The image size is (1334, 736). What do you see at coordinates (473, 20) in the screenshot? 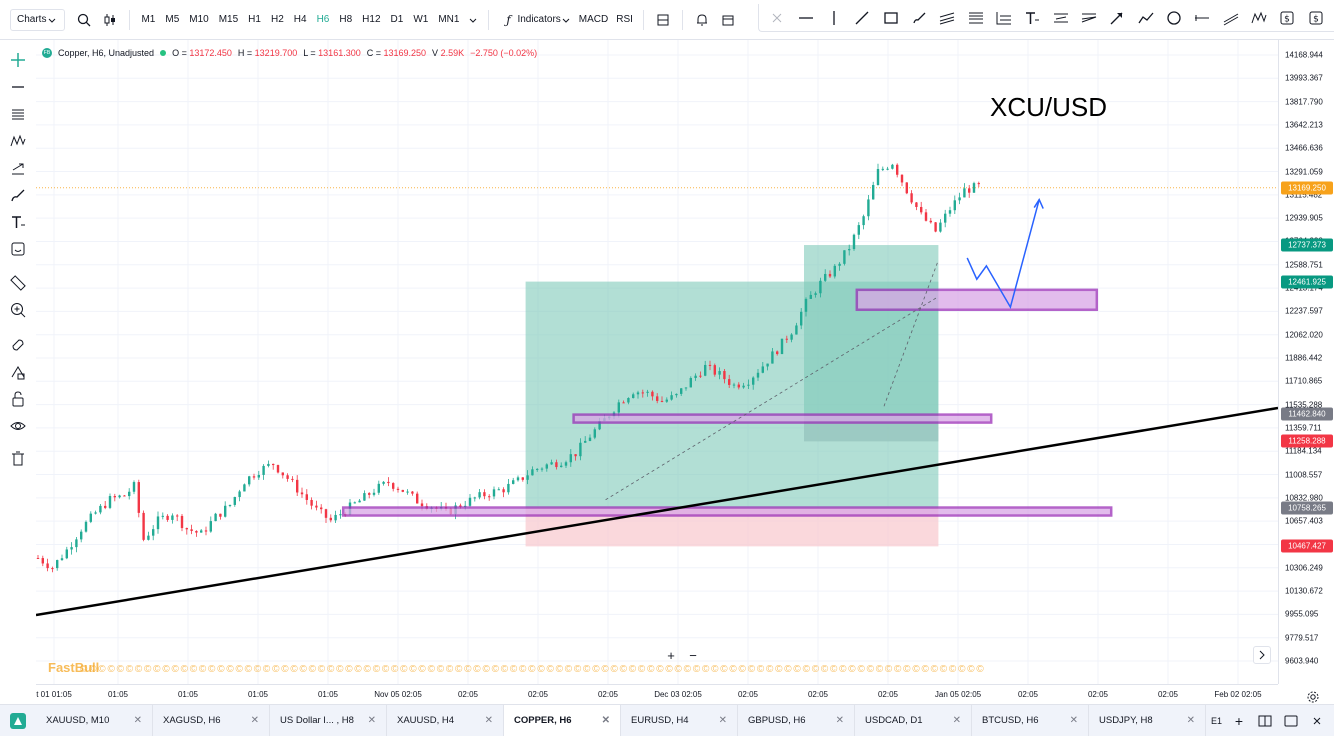
I see `timeframe-more-button` at bounding box center [473, 20].